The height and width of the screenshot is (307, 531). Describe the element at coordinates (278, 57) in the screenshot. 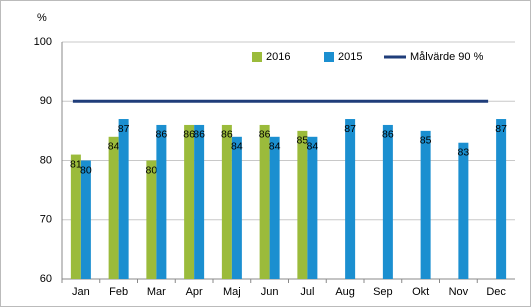

I see `legend-label: 2016` at that location.